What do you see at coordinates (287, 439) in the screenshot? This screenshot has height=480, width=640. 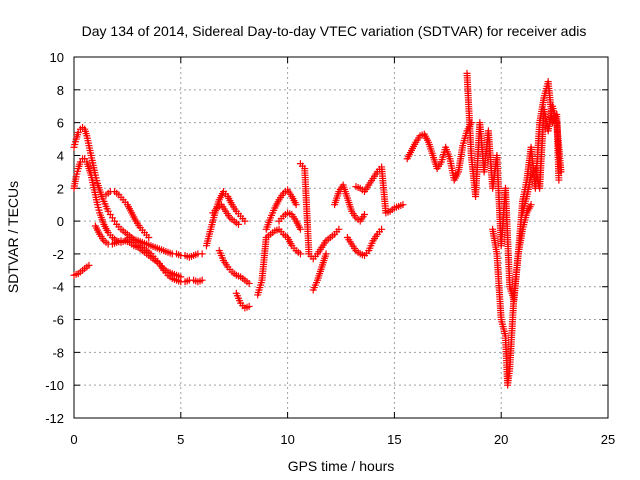 I see `x-tick-label: 10` at bounding box center [287, 439].